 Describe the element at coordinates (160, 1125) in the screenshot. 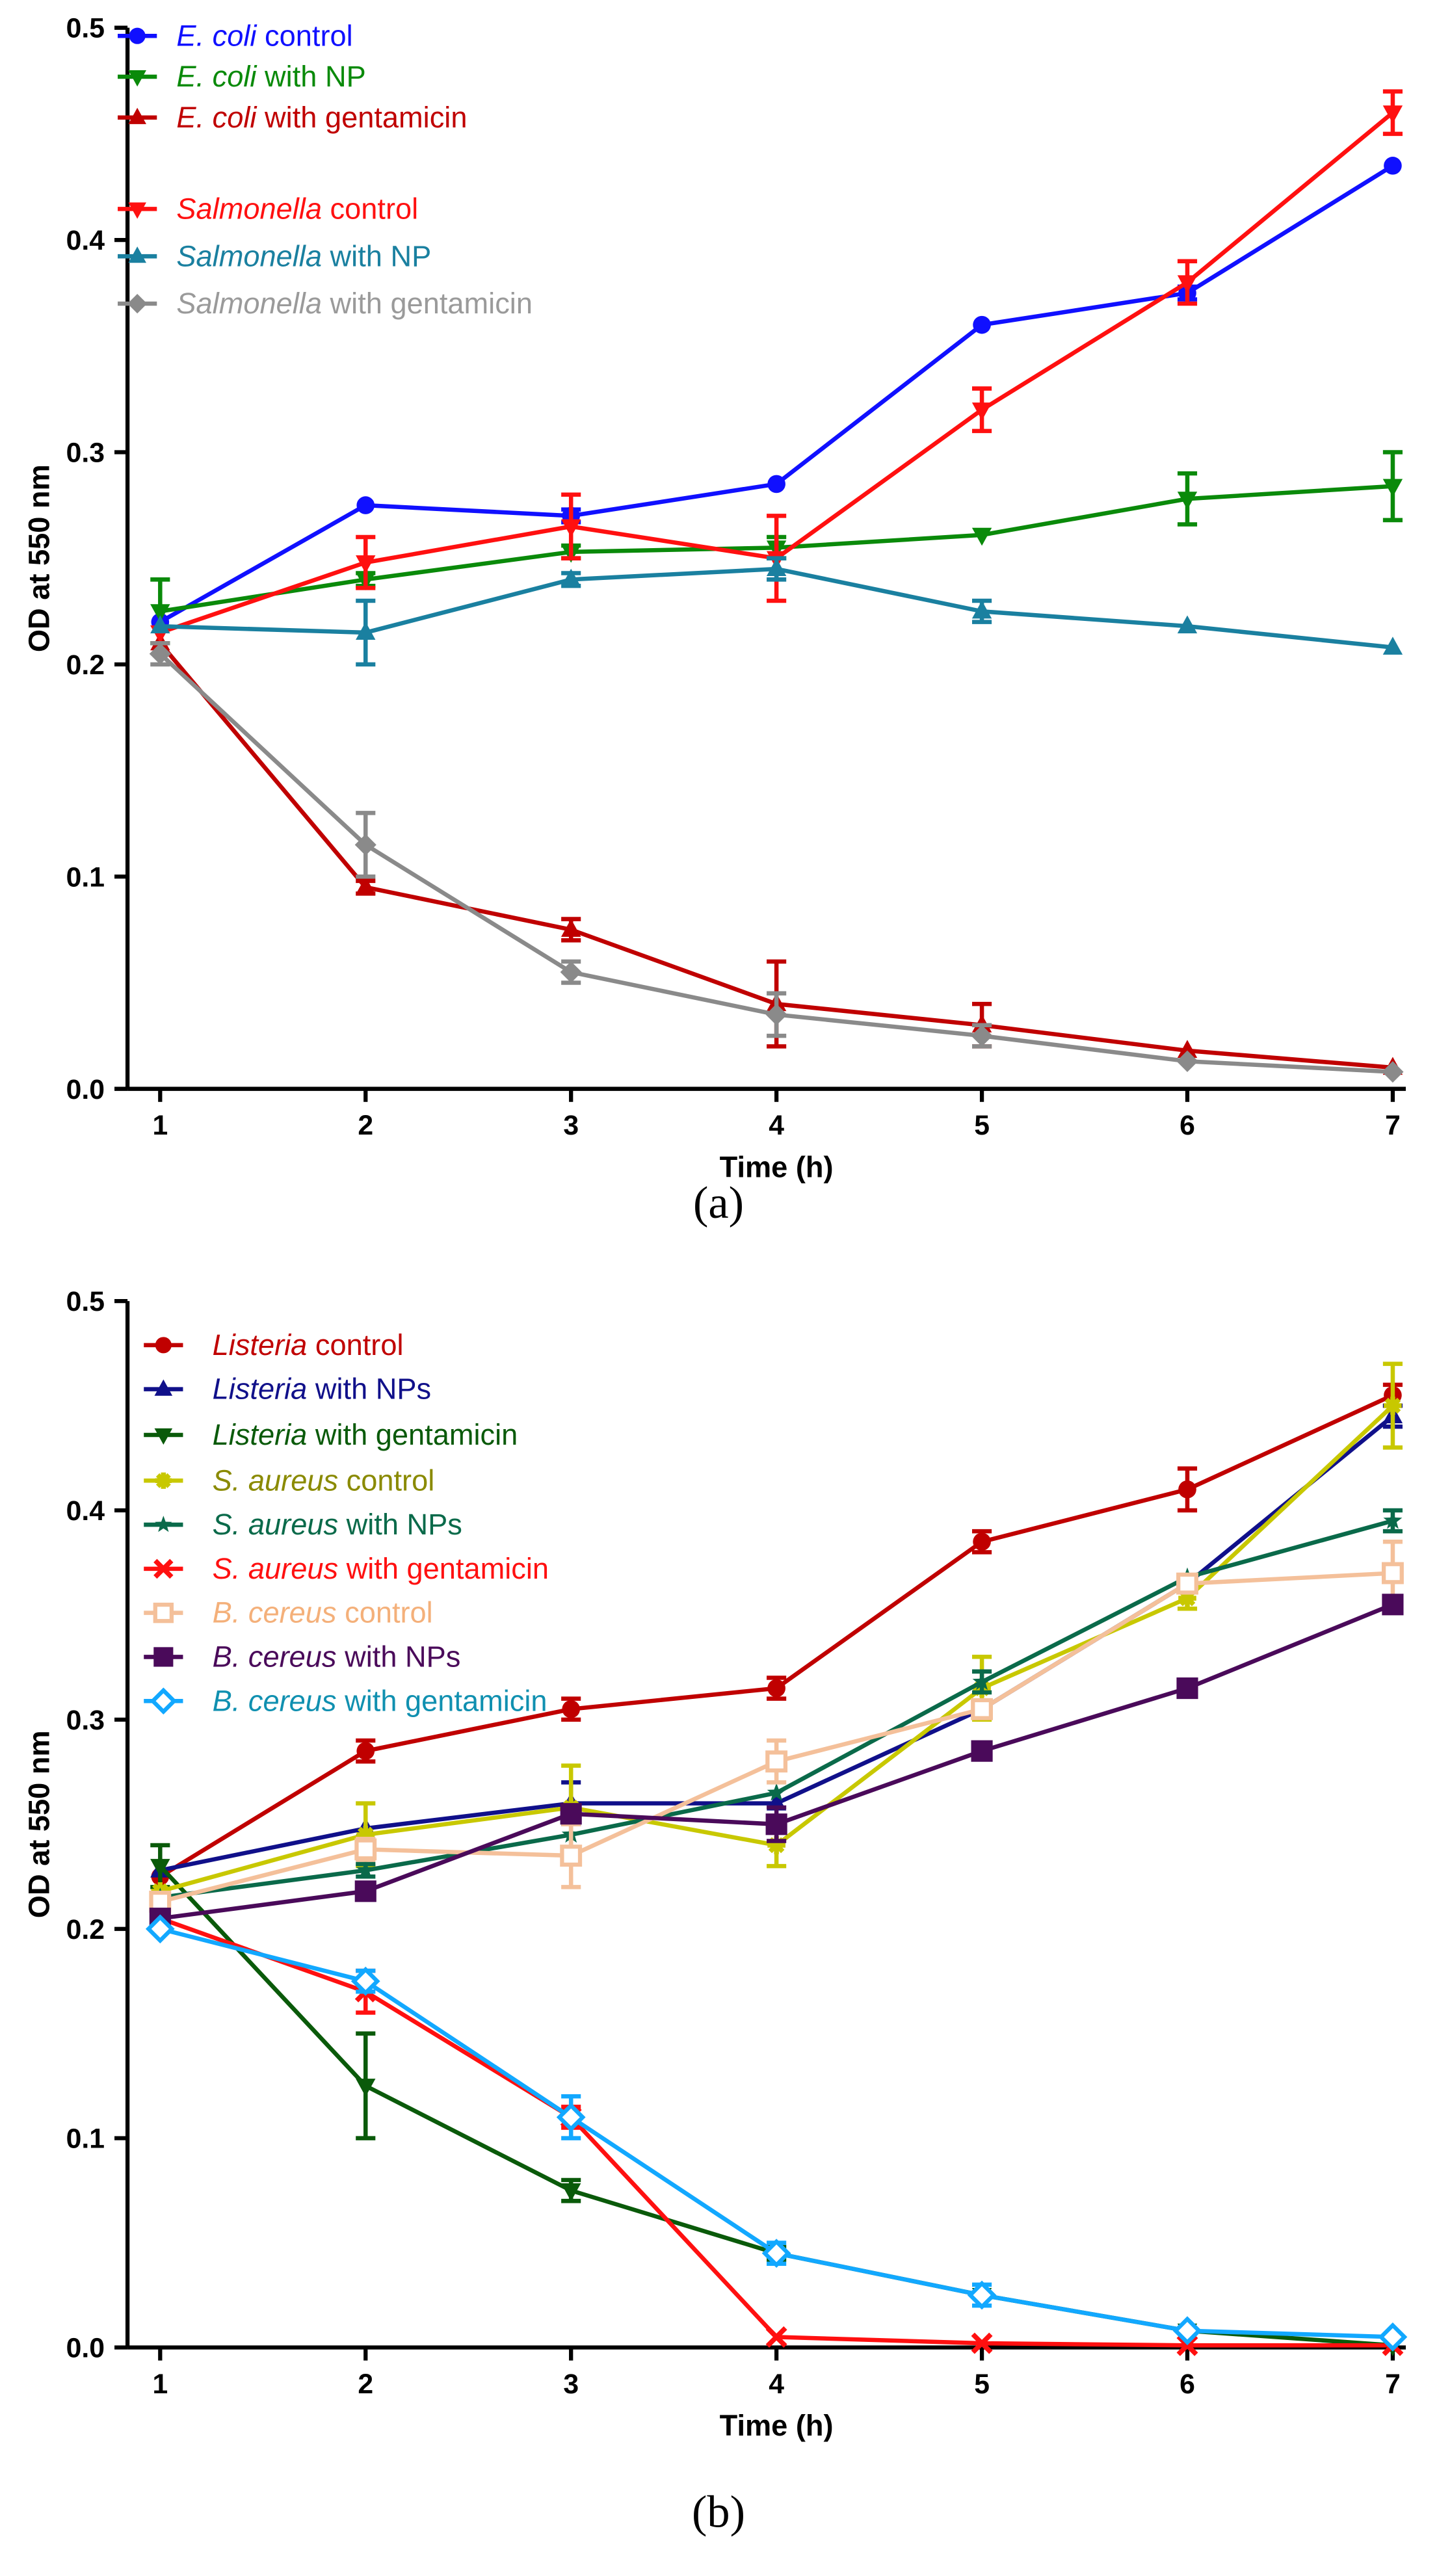

I see `x-tick-label: 1` at that location.